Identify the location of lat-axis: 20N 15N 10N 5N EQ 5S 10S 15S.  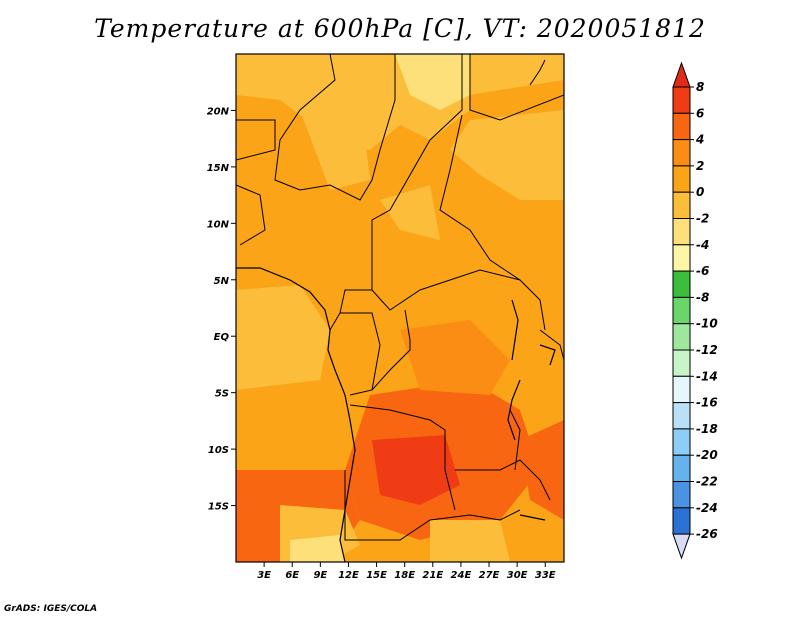
(221, 309).